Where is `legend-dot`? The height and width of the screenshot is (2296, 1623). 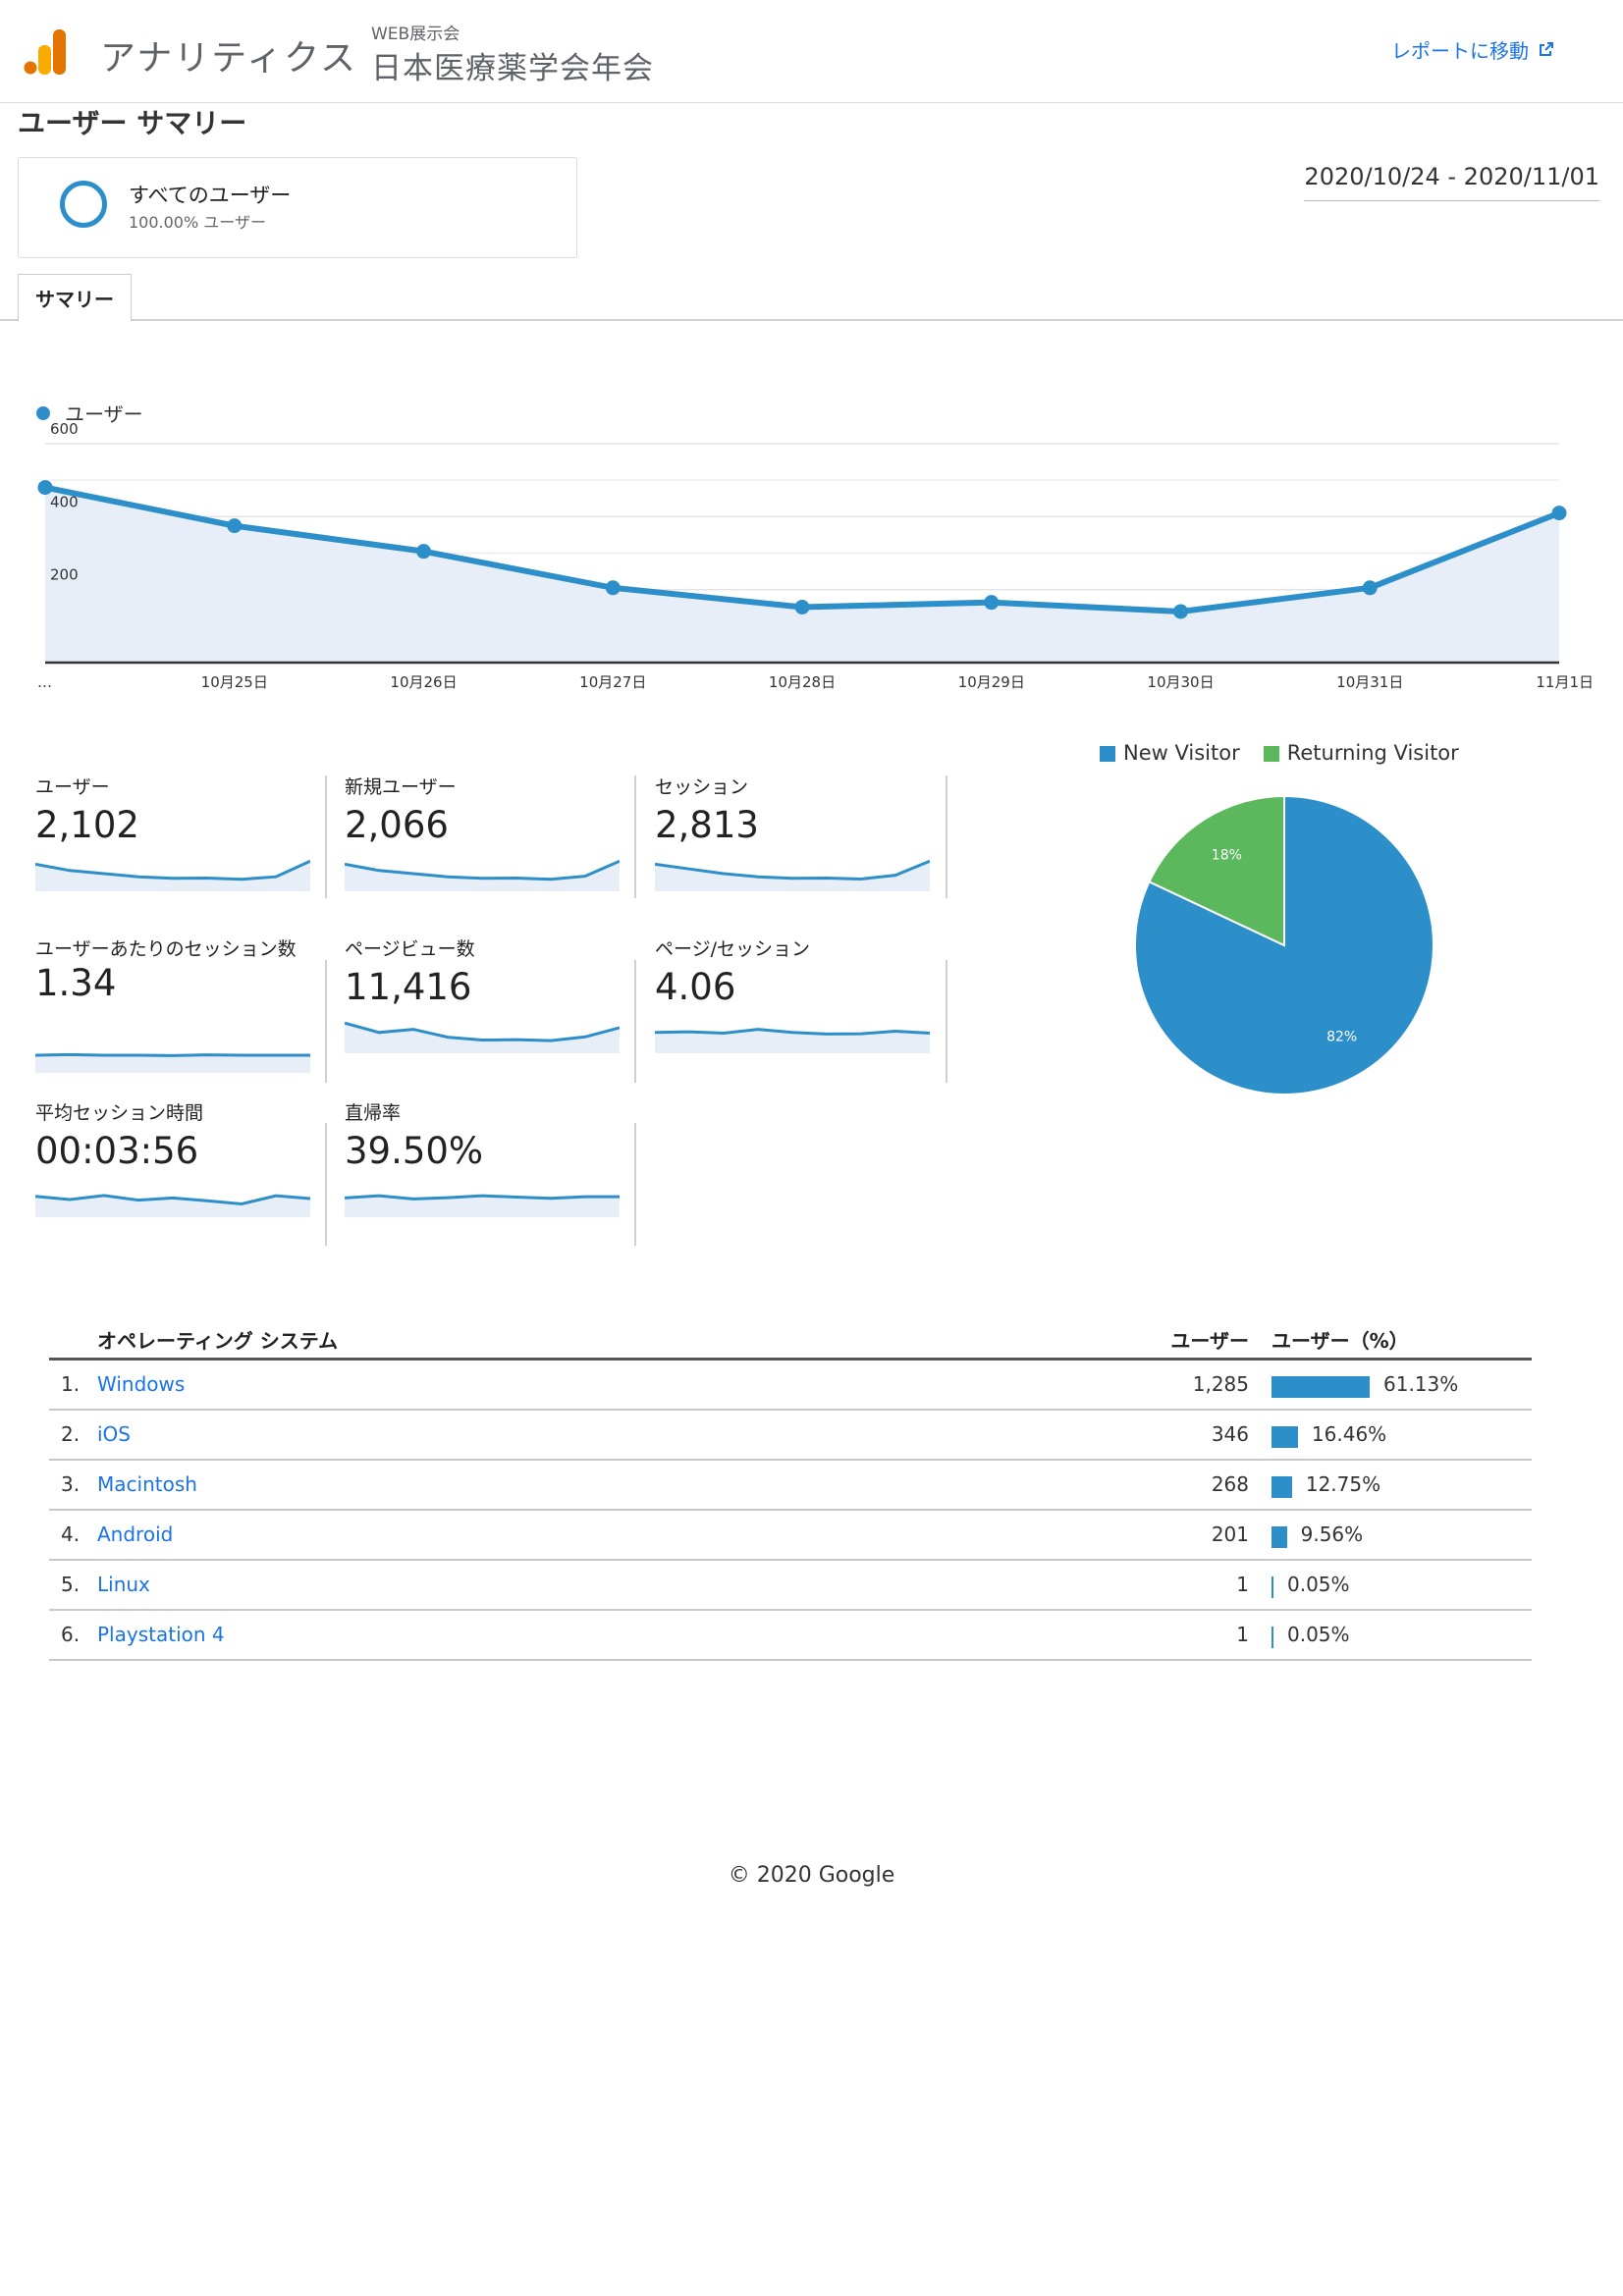
legend-dot is located at coordinates (43, 413).